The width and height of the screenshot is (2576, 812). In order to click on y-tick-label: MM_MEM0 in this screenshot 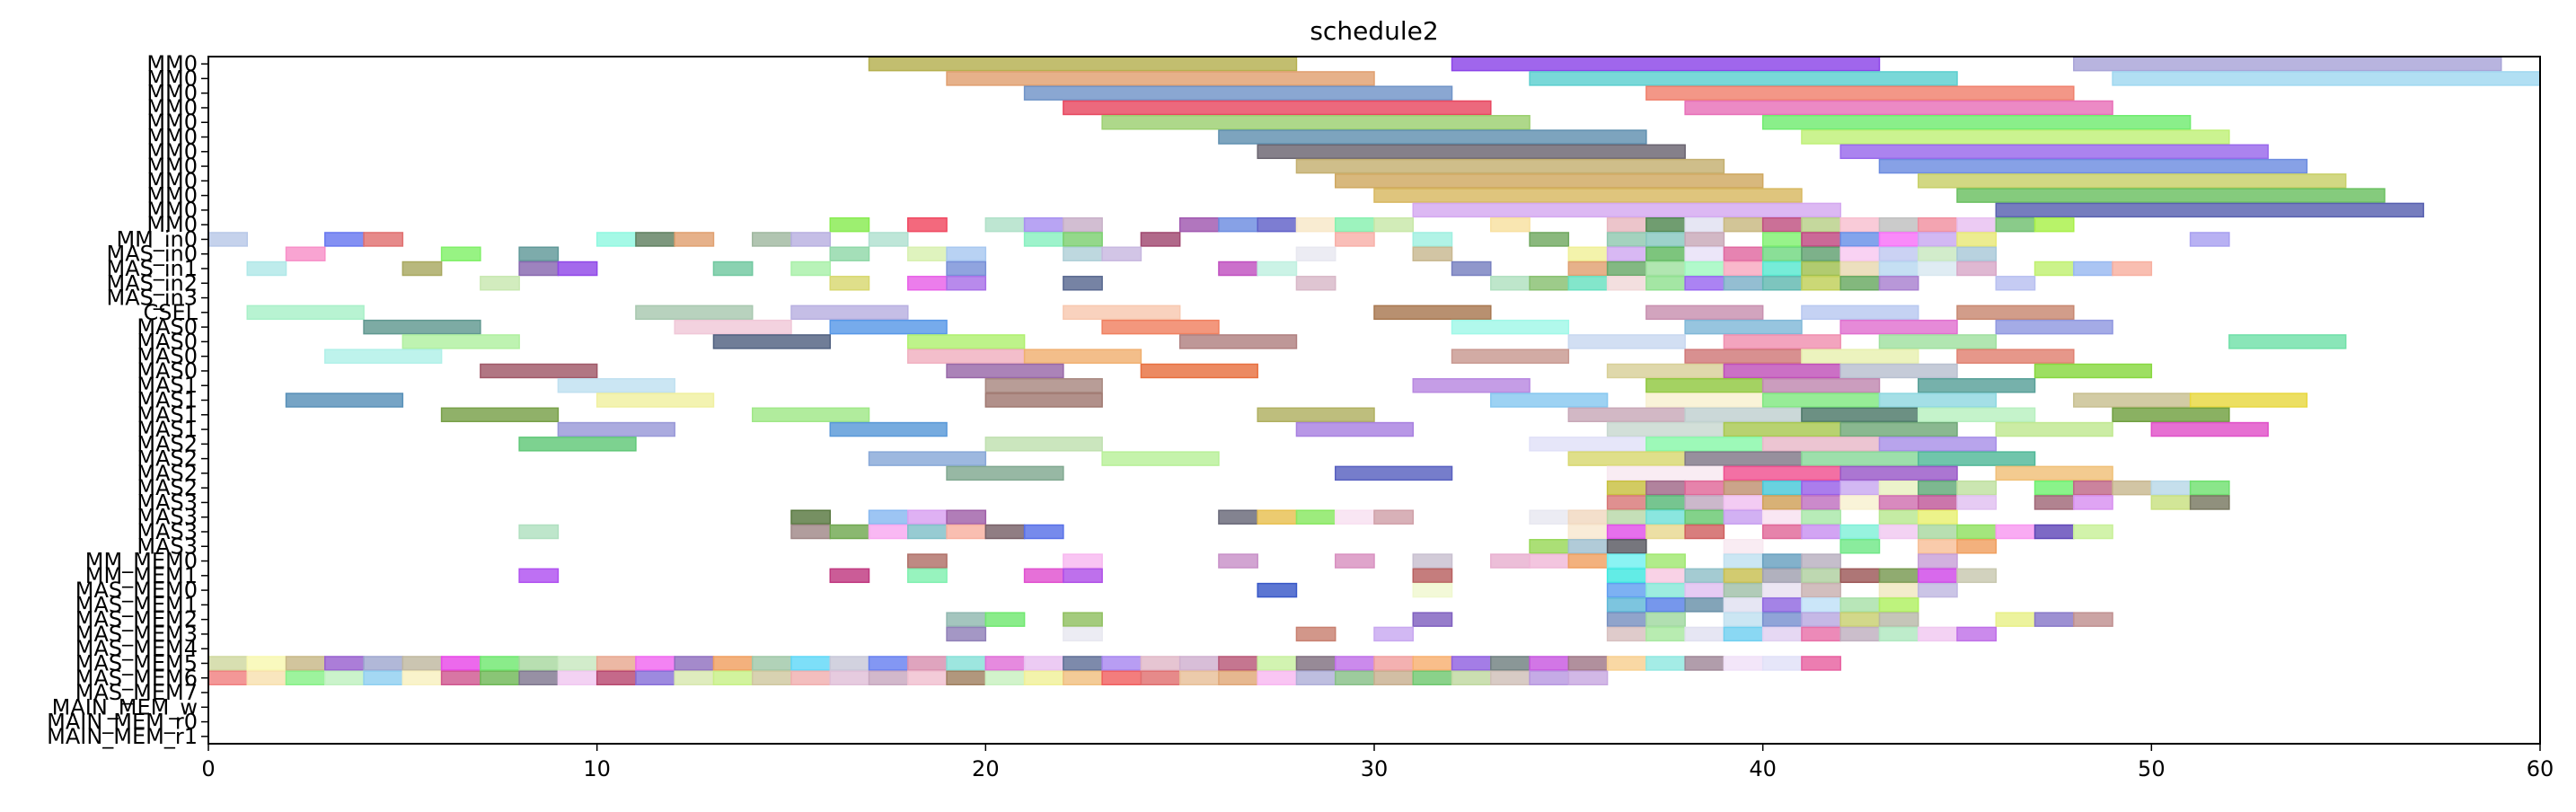, I will do `click(141, 561)`.